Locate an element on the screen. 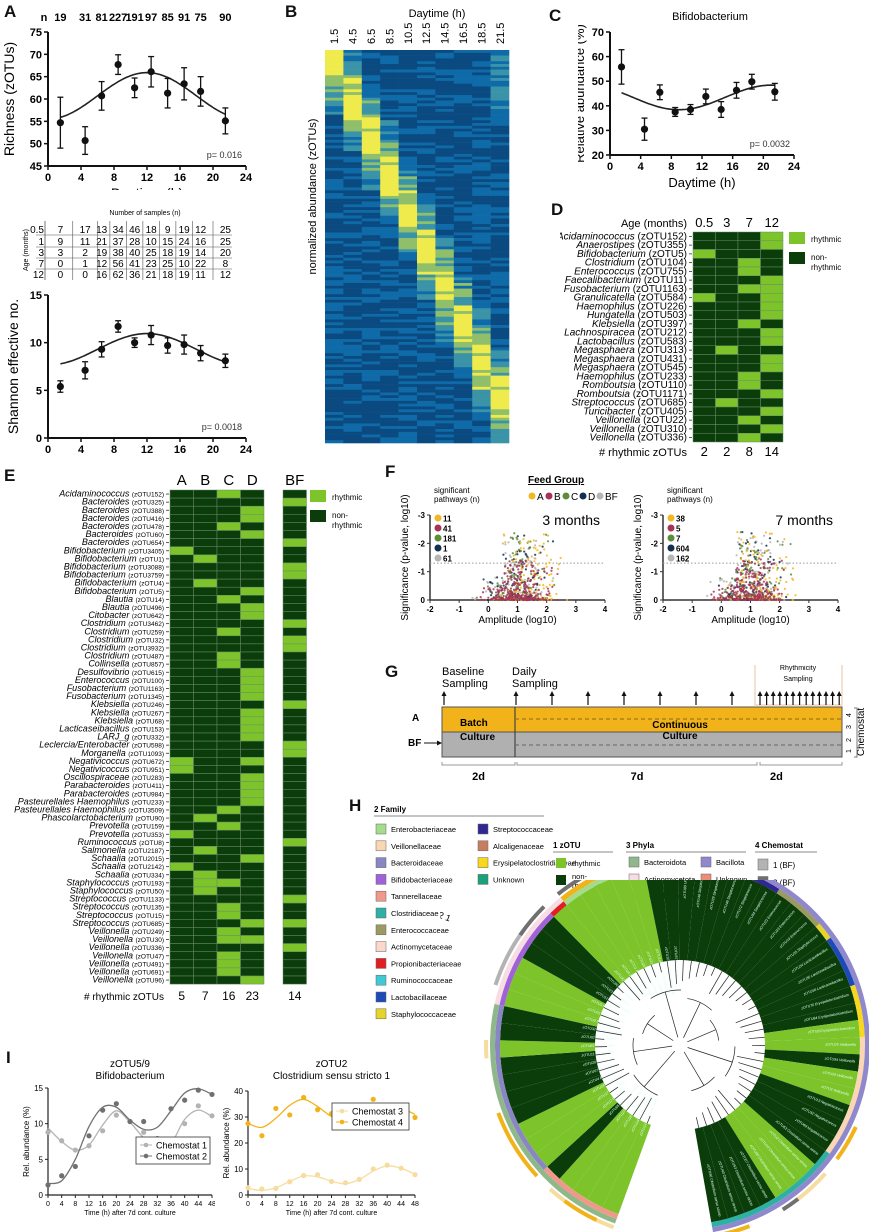 The width and height of the screenshot is (869, 1232). genus-name: Bifidobacterium is located at coordinates (107, 583).